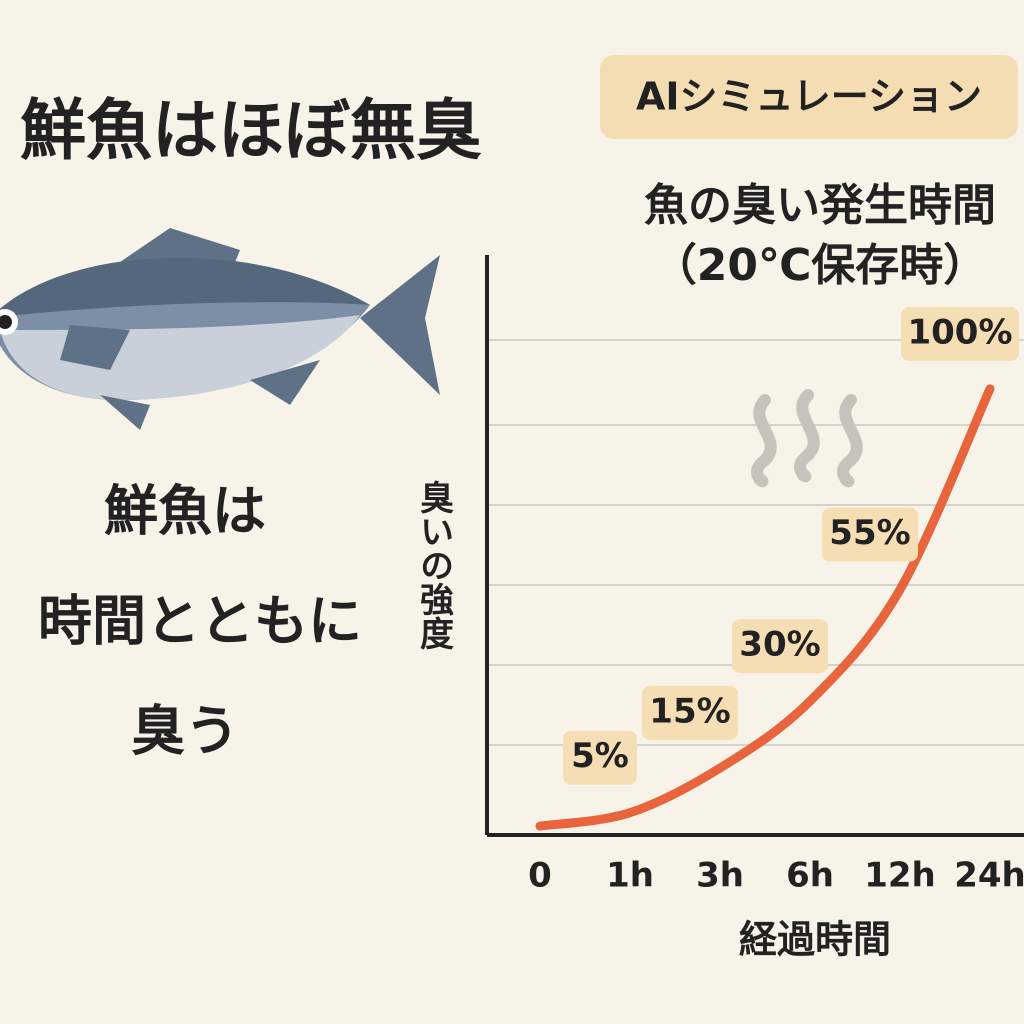  What do you see at coordinates (200, 621) in the screenshot?
I see `caption-line: 時間とともに` at bounding box center [200, 621].